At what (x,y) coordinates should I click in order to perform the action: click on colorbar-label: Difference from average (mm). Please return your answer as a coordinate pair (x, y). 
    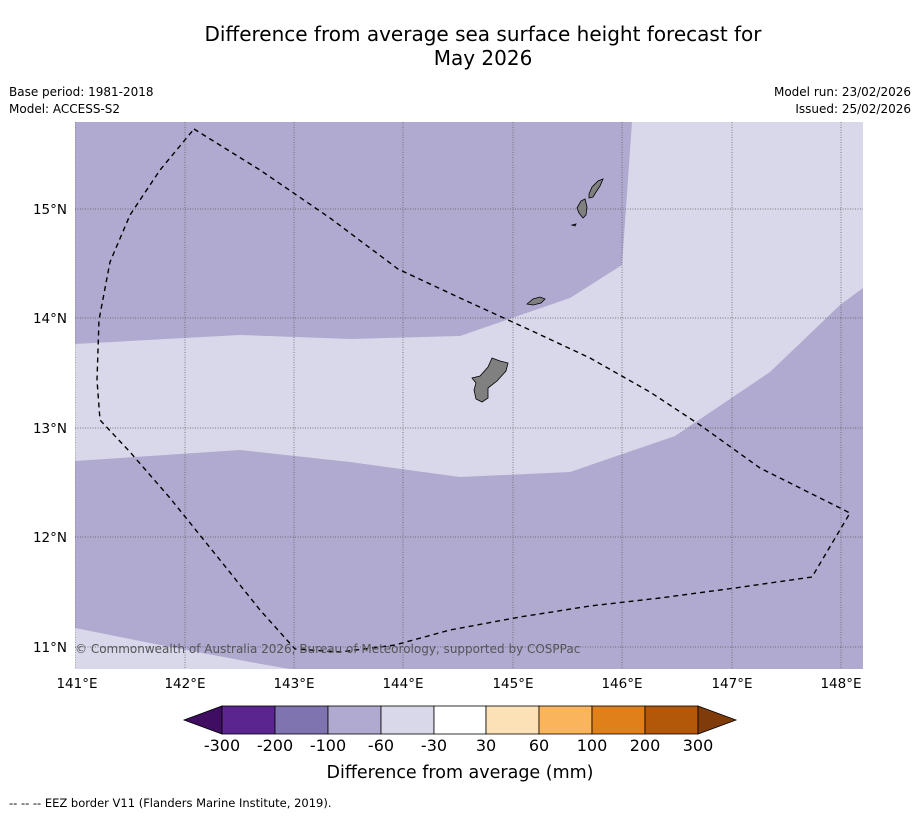
    Looking at the image, I should click on (459, 773).